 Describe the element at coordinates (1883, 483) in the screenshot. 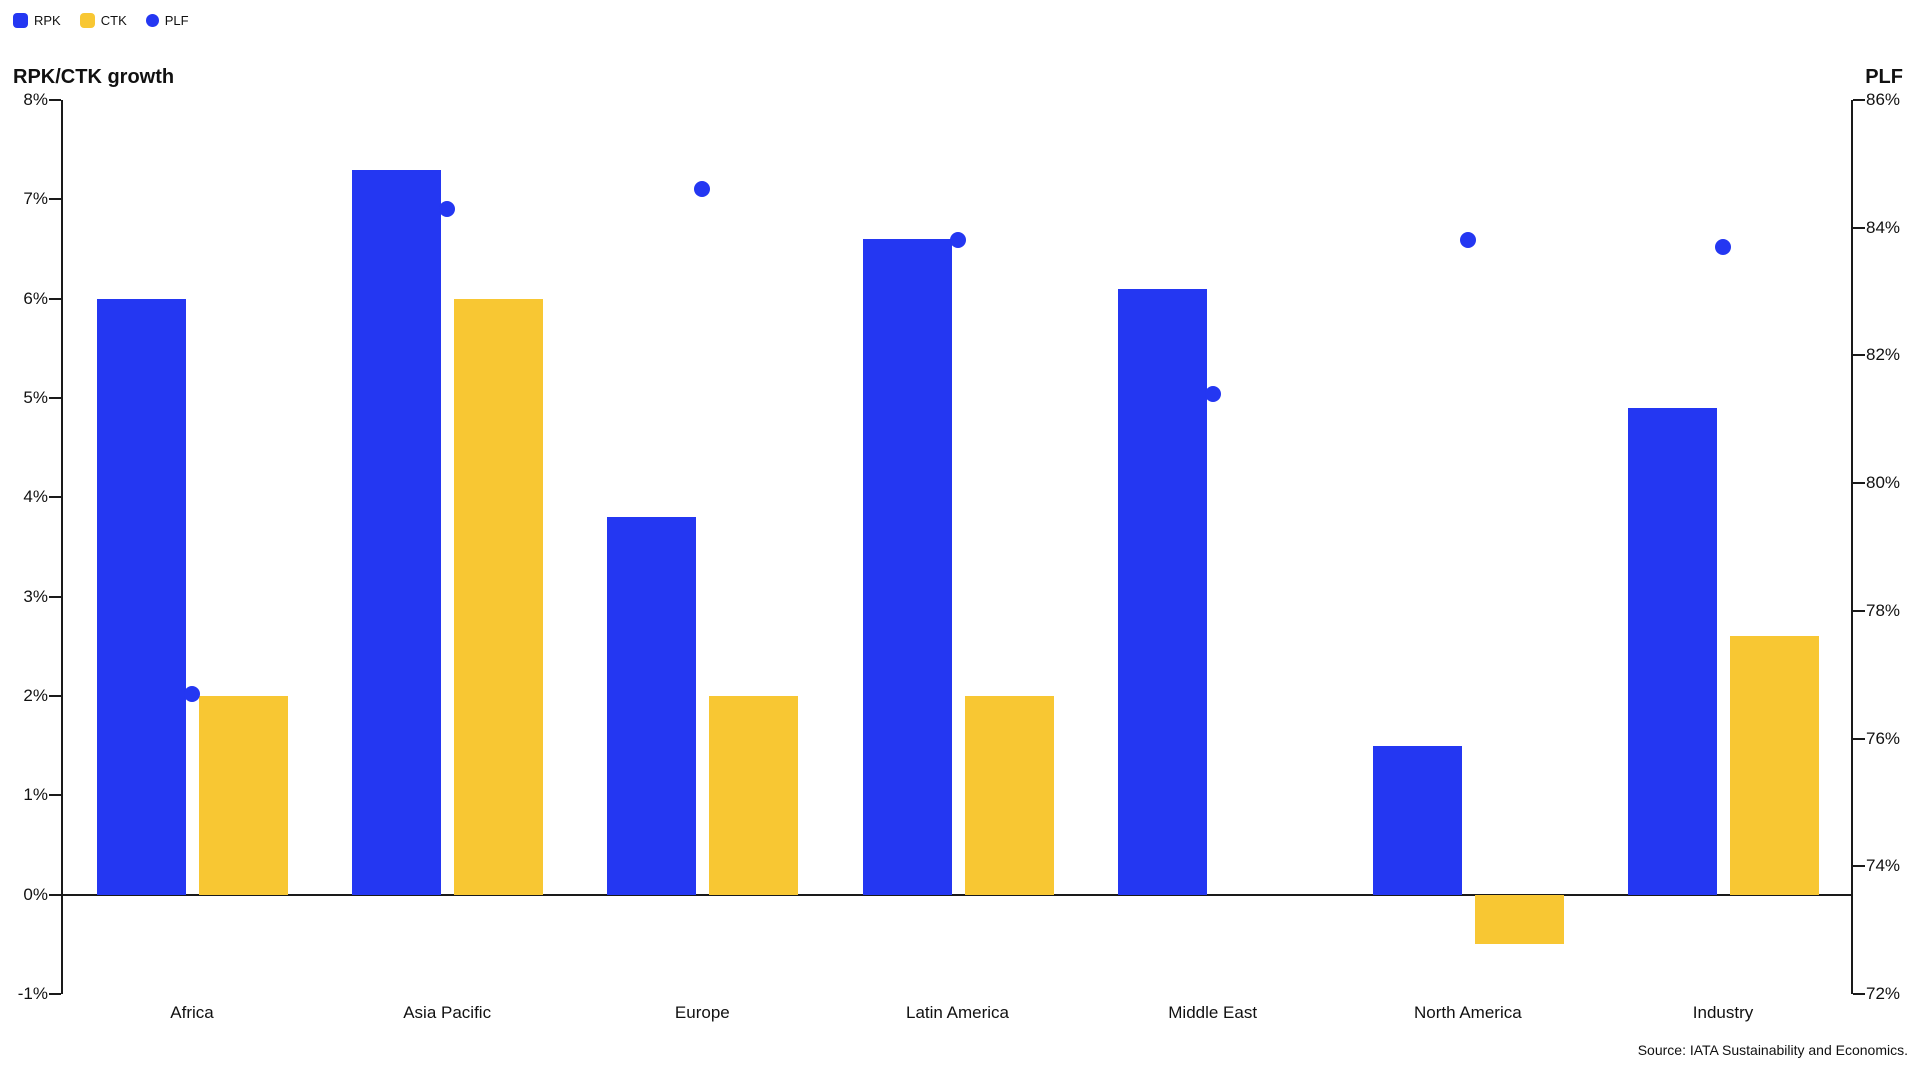

I see `right-axis-tick-label-80: 80%` at that location.